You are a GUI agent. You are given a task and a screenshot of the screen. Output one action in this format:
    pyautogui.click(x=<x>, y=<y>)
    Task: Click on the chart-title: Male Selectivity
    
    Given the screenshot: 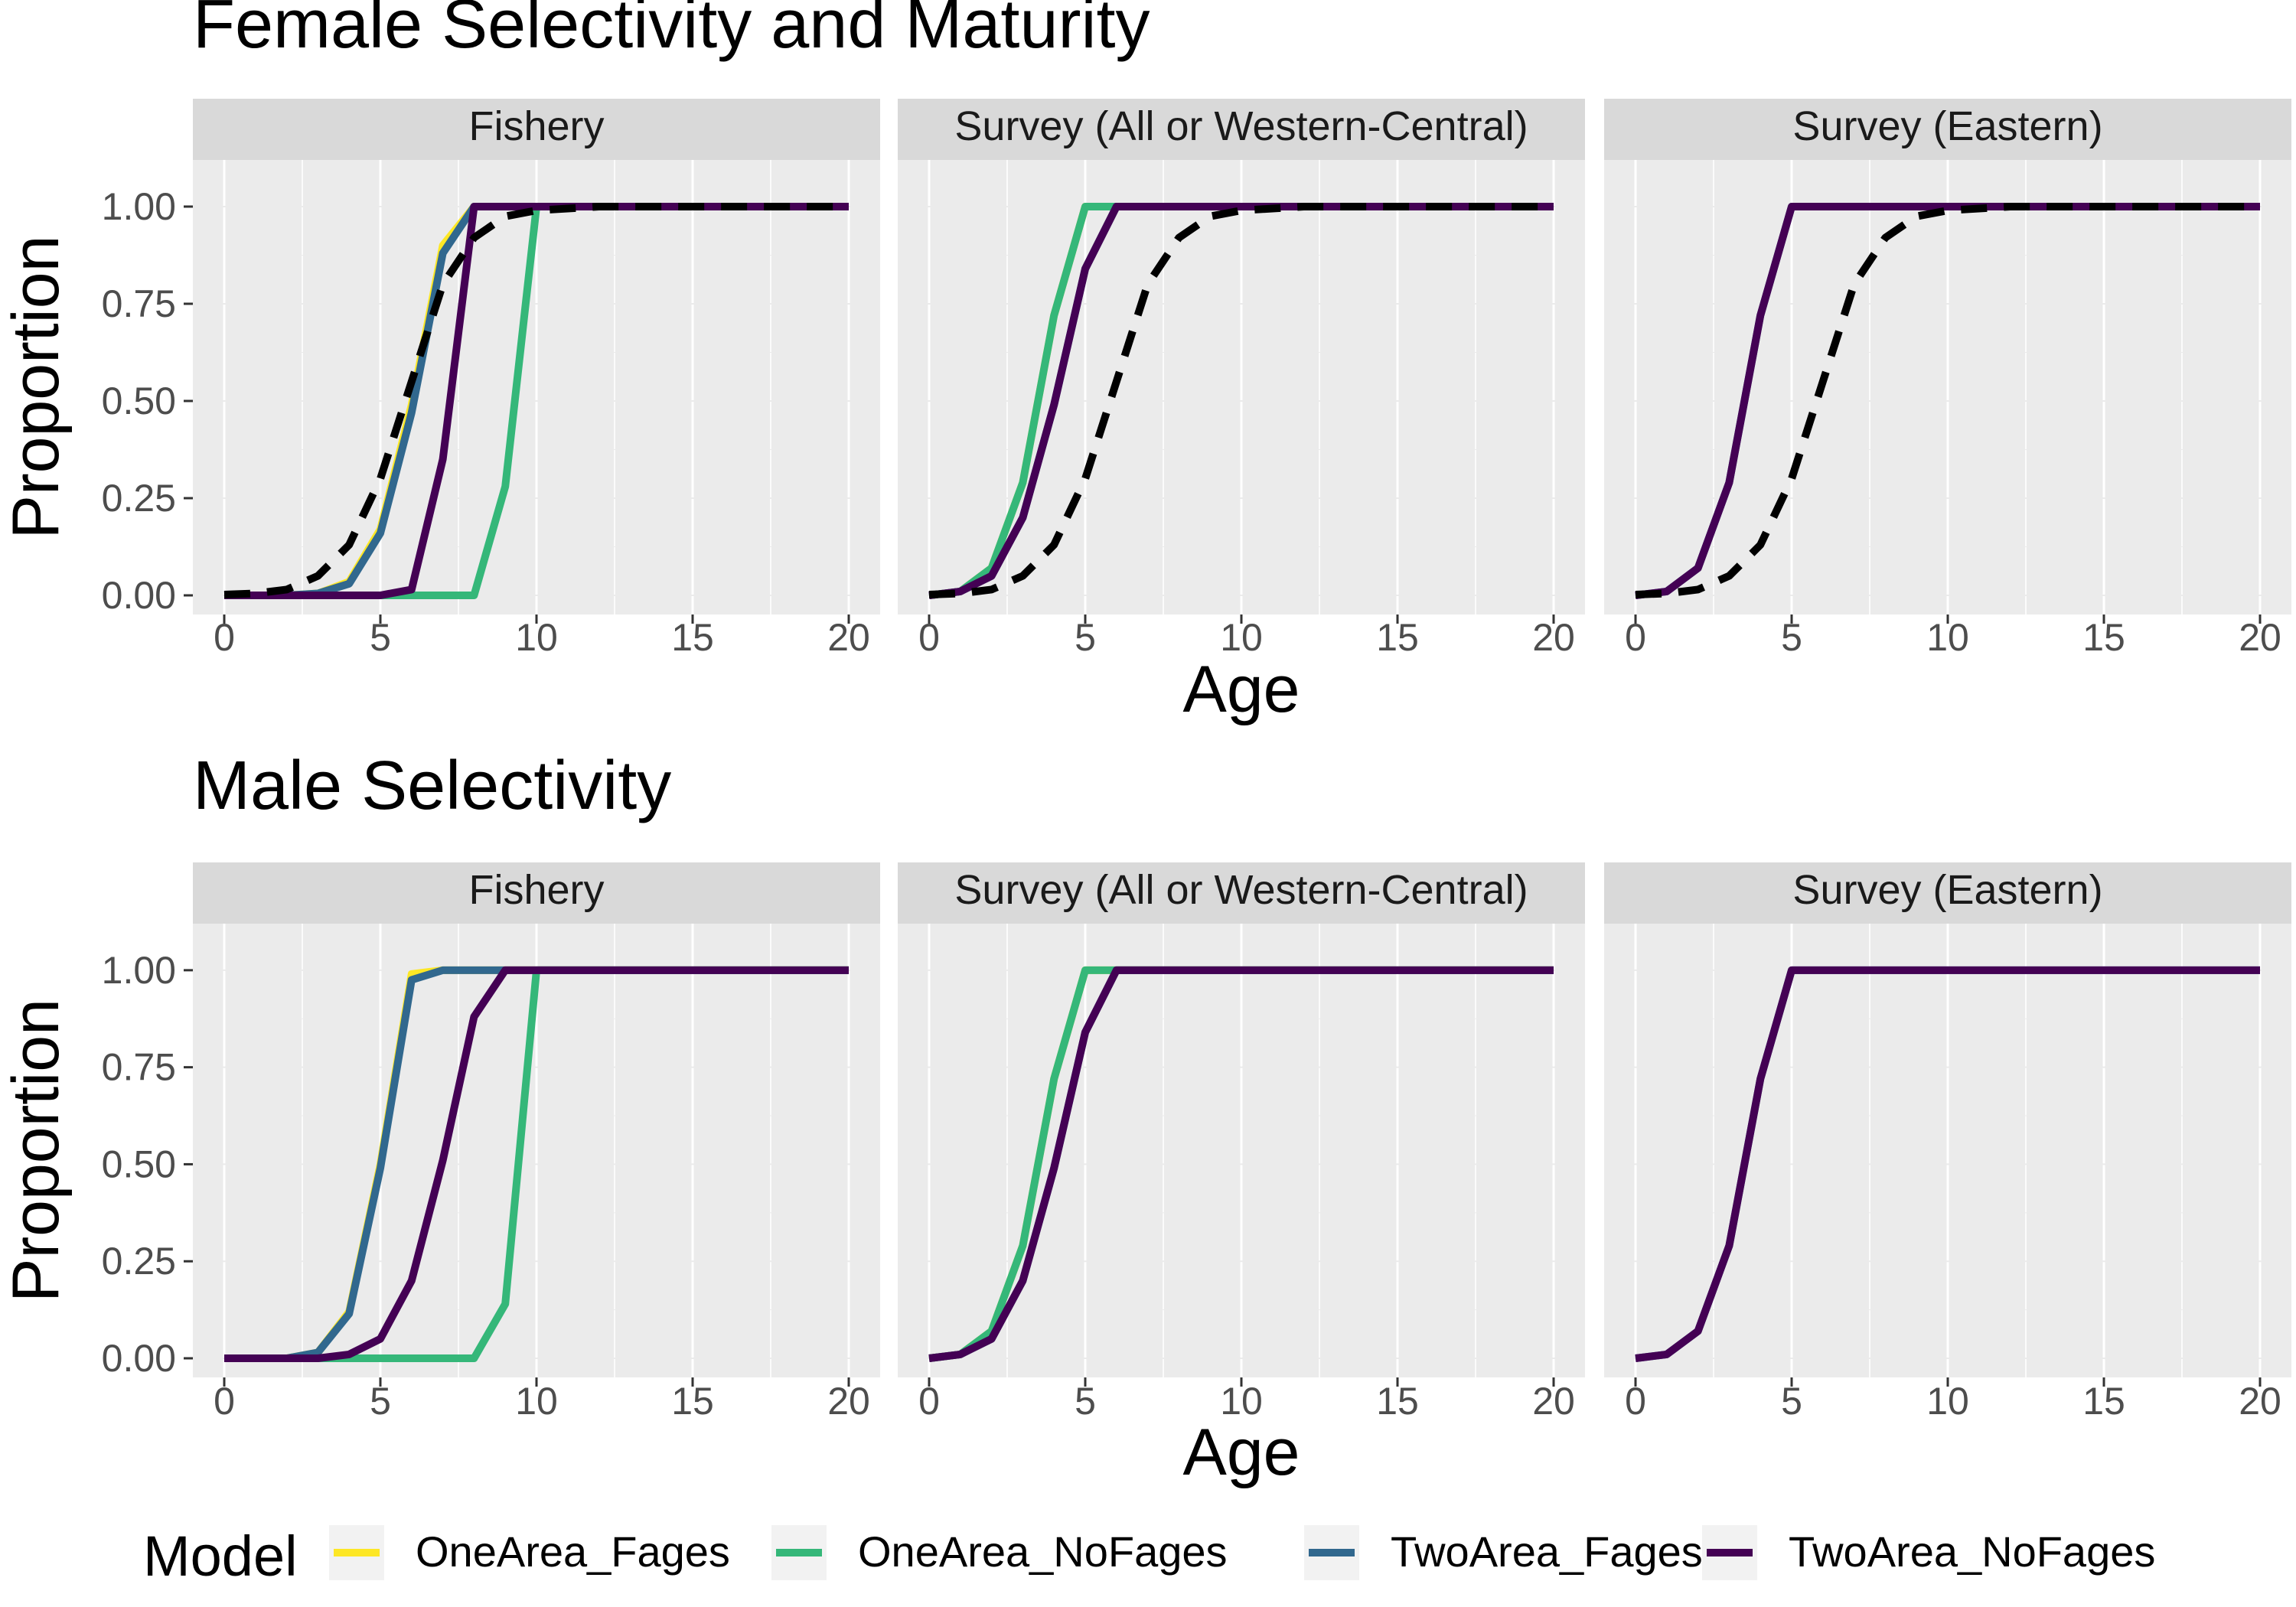 What is the action you would take?
    pyautogui.click(x=432, y=786)
    